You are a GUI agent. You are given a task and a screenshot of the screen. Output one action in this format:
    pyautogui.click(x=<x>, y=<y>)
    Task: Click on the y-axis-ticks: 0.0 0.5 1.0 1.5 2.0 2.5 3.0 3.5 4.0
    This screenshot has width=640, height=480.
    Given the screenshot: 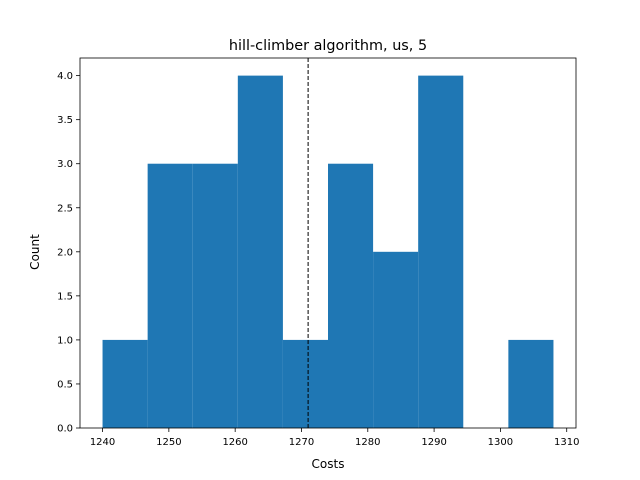 What is the action you would take?
    pyautogui.click(x=68, y=253)
    